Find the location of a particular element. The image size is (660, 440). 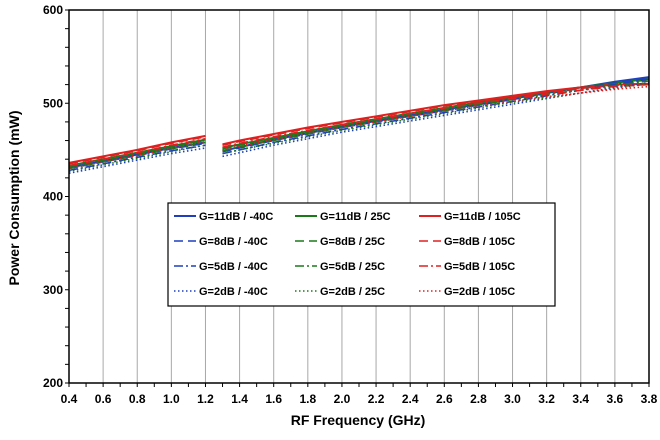

legend-label-10: G=2dB / 25C is located at coordinates (352, 292).